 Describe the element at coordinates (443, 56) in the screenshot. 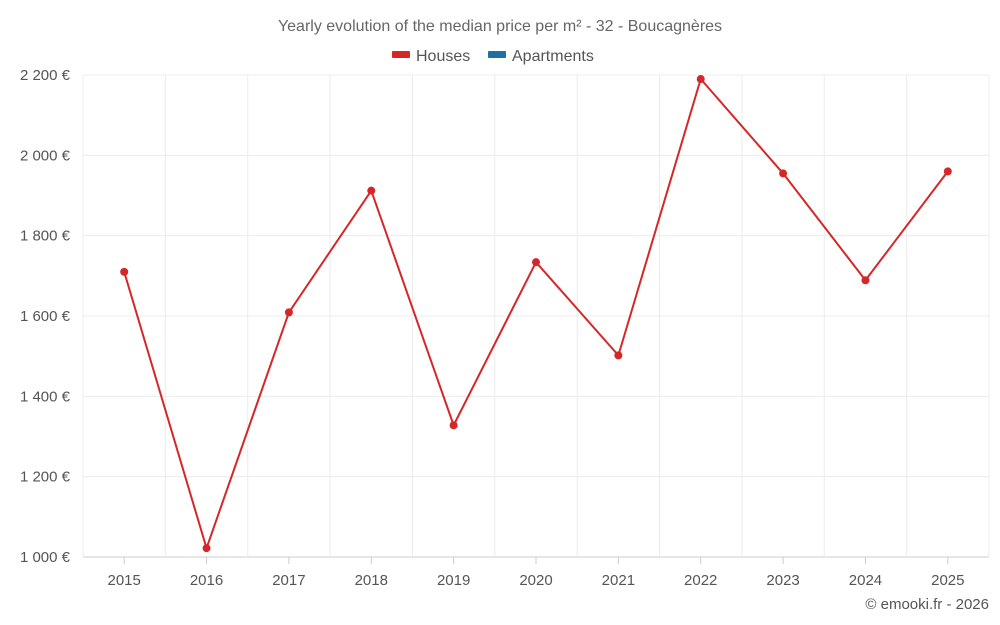

I see `legend-label-houses: Houses` at that location.